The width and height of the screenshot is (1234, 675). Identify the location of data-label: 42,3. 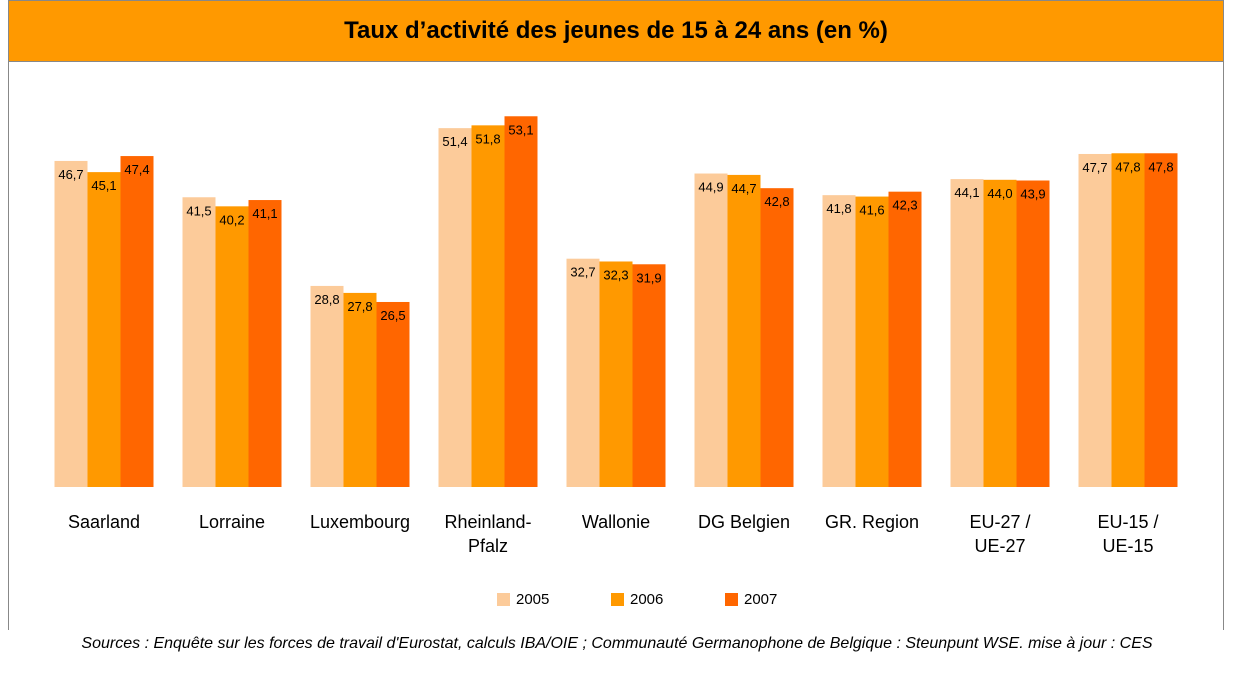
(904, 205).